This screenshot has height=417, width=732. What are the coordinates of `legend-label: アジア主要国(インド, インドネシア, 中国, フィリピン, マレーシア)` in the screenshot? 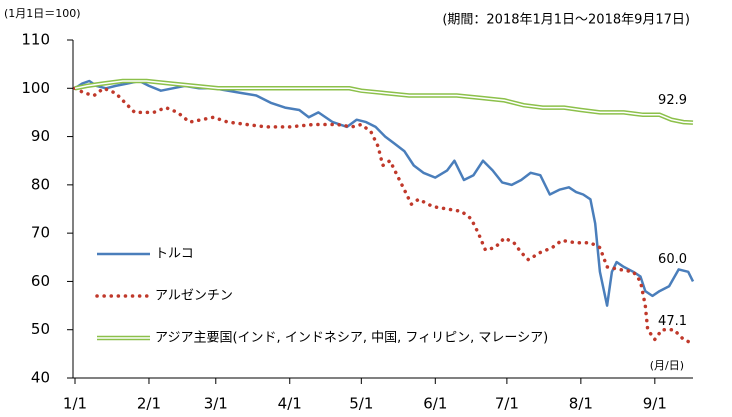 It's located at (351, 338).